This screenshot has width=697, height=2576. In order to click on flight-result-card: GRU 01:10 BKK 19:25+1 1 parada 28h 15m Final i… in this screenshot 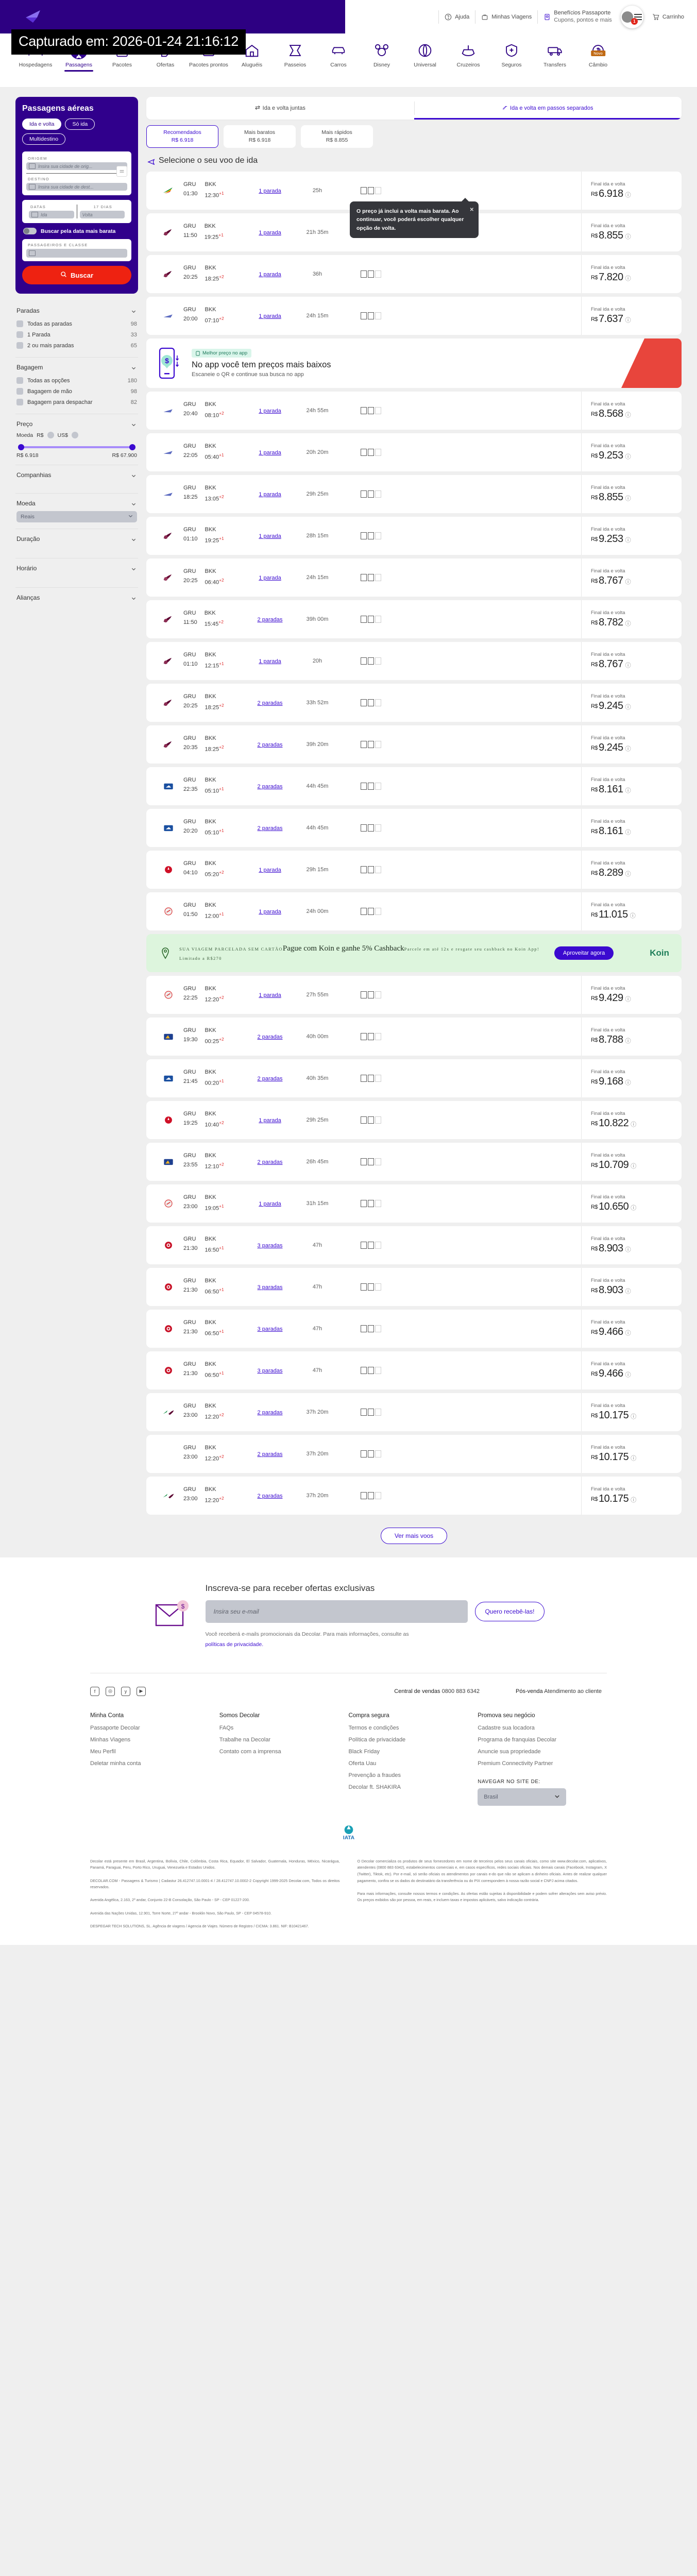, I will do `click(414, 536)`.